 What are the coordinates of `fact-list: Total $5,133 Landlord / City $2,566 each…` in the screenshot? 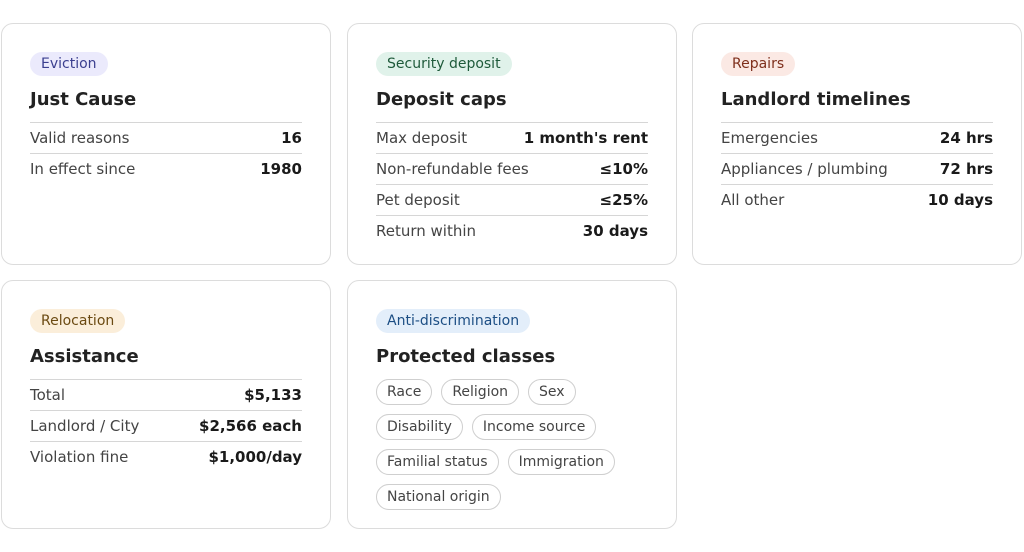 It's located at (166, 425).